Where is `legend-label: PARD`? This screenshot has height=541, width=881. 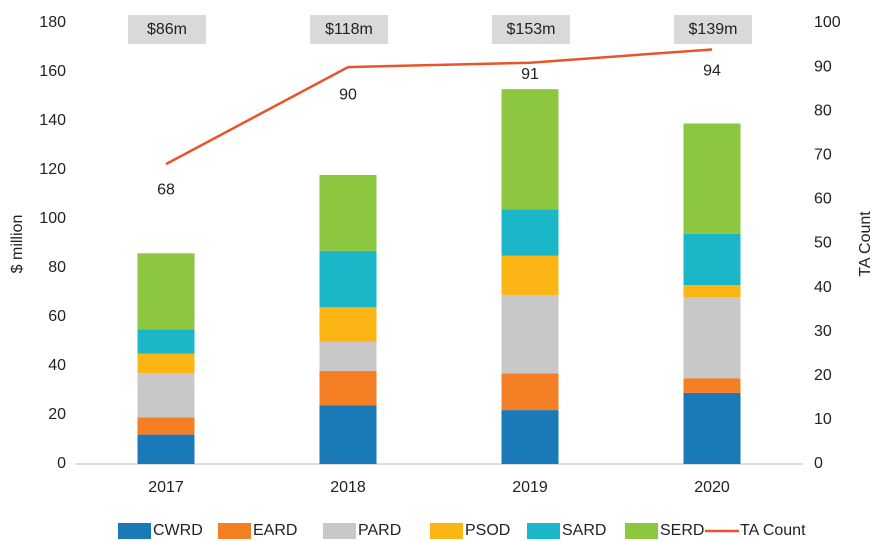
legend-label: PARD is located at coordinates (379, 530).